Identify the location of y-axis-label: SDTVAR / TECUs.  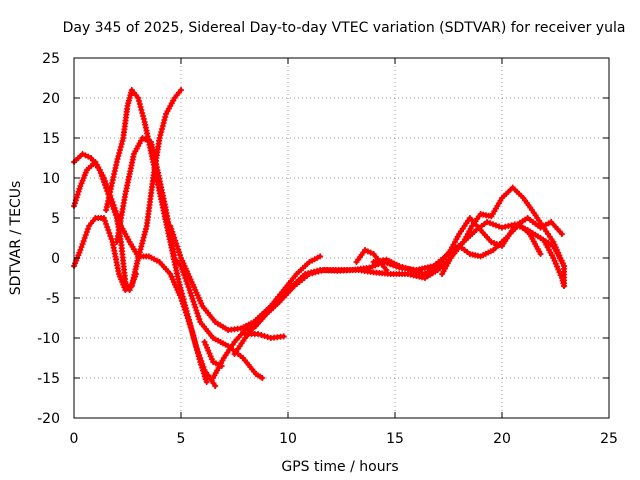
(16, 238).